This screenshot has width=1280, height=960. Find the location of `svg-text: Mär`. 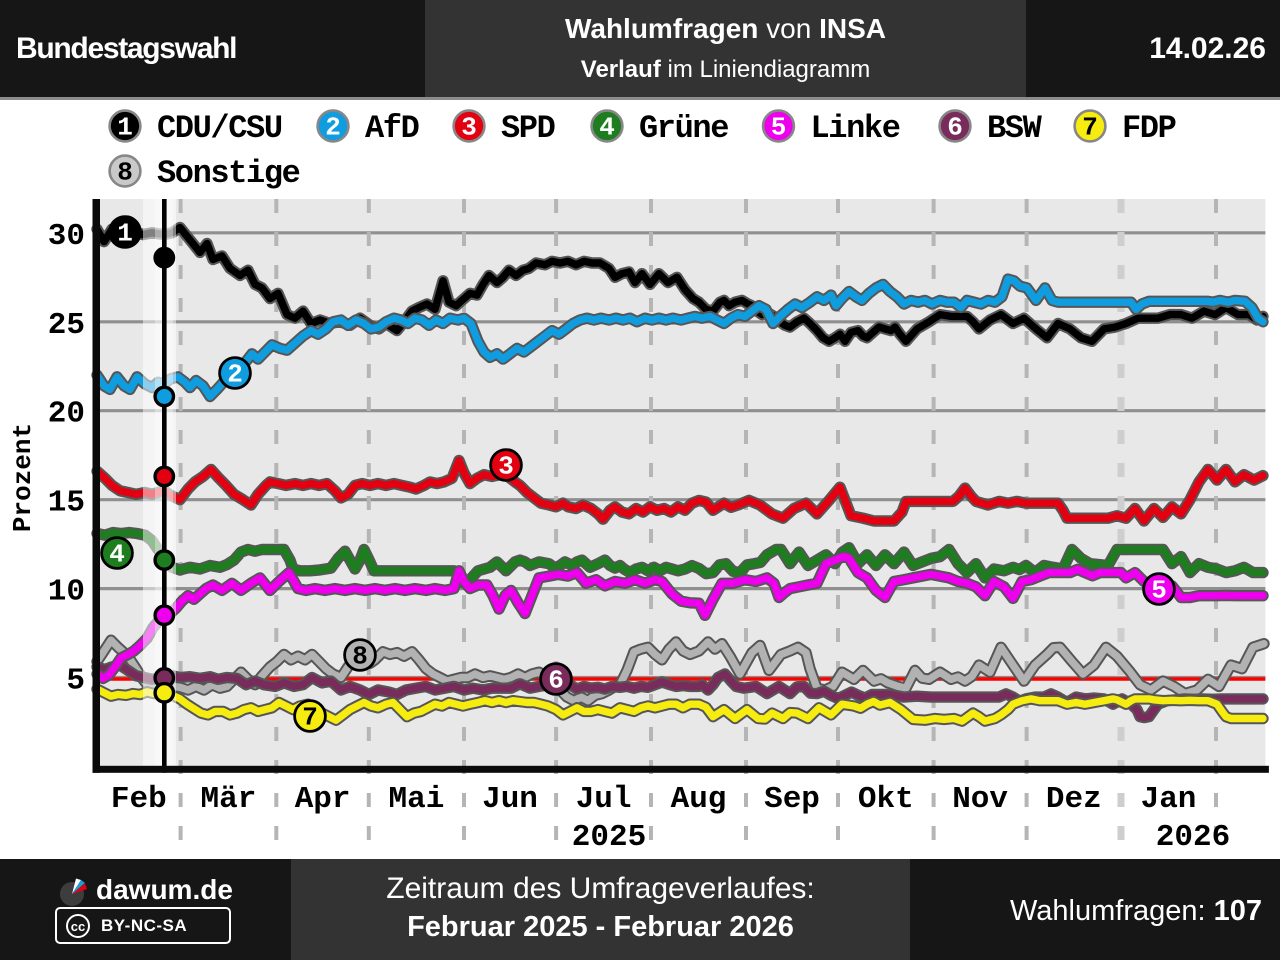

svg-text: Mär is located at coordinates (228, 799).